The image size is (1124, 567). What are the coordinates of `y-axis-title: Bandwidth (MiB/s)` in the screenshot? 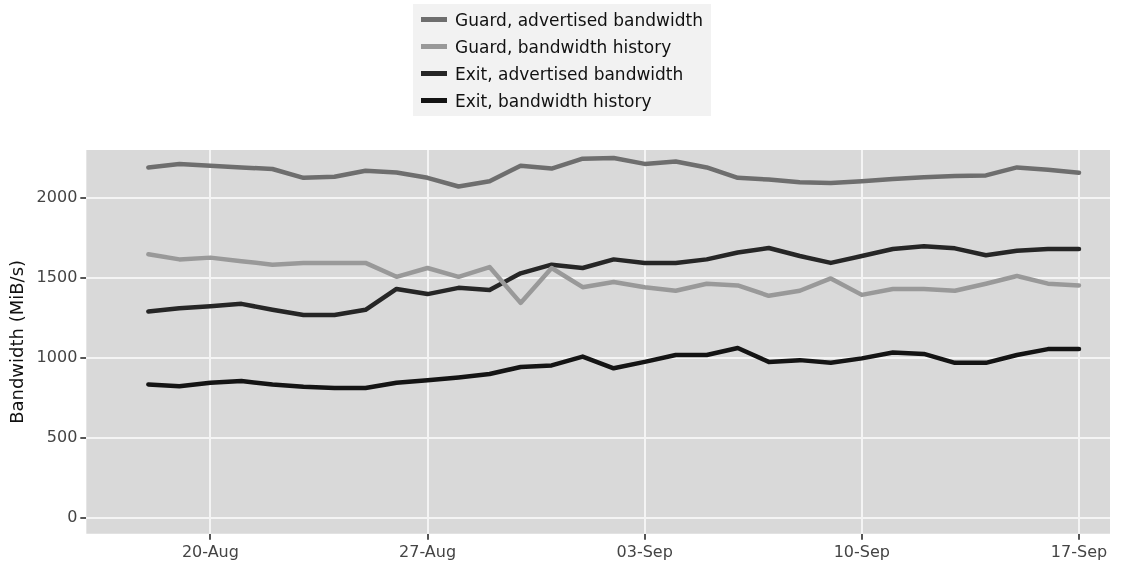 It's located at (17, 341).